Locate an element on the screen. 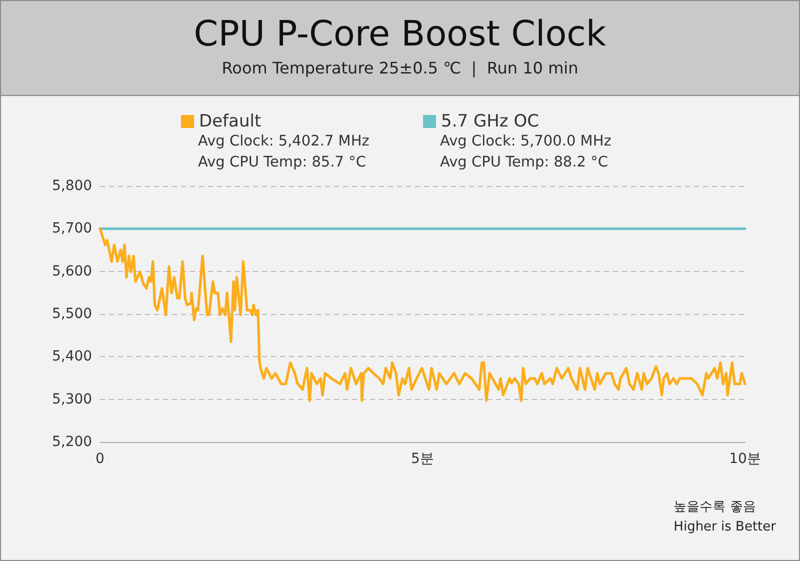 Image resolution: width=800 pixels, height=561 pixels. legend-label: 5.7 GHz OC is located at coordinates (490, 122).